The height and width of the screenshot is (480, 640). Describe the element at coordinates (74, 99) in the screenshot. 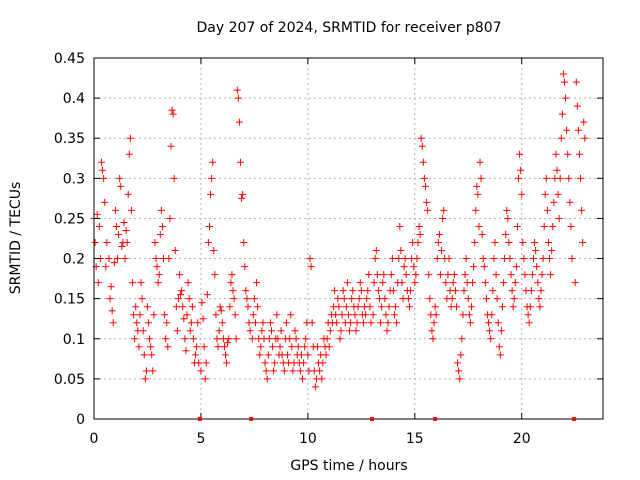

I see `y-tick-label: 0.4` at that location.